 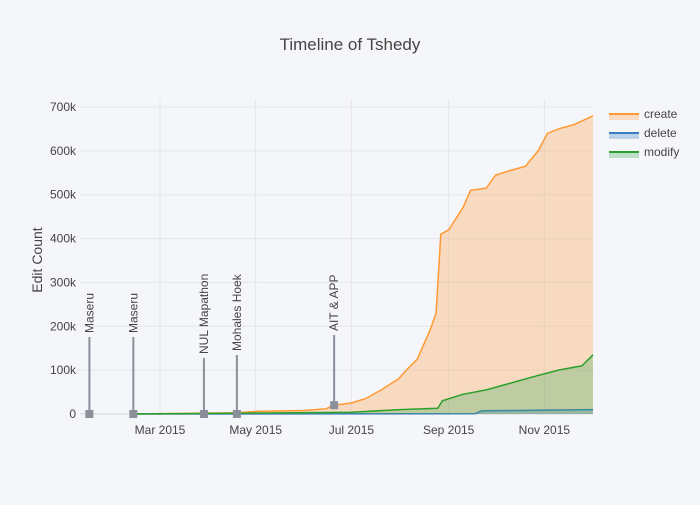 What do you see at coordinates (63, 282) in the screenshot?
I see `y-tick-label: 300k` at bounding box center [63, 282].